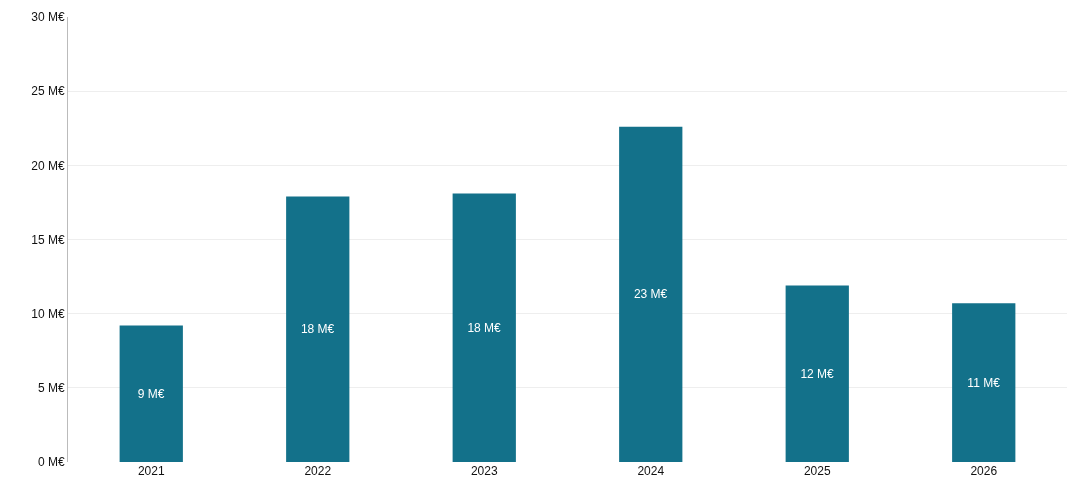 The width and height of the screenshot is (1077, 492). I want to click on x-tick-label: 2024, so click(651, 471).